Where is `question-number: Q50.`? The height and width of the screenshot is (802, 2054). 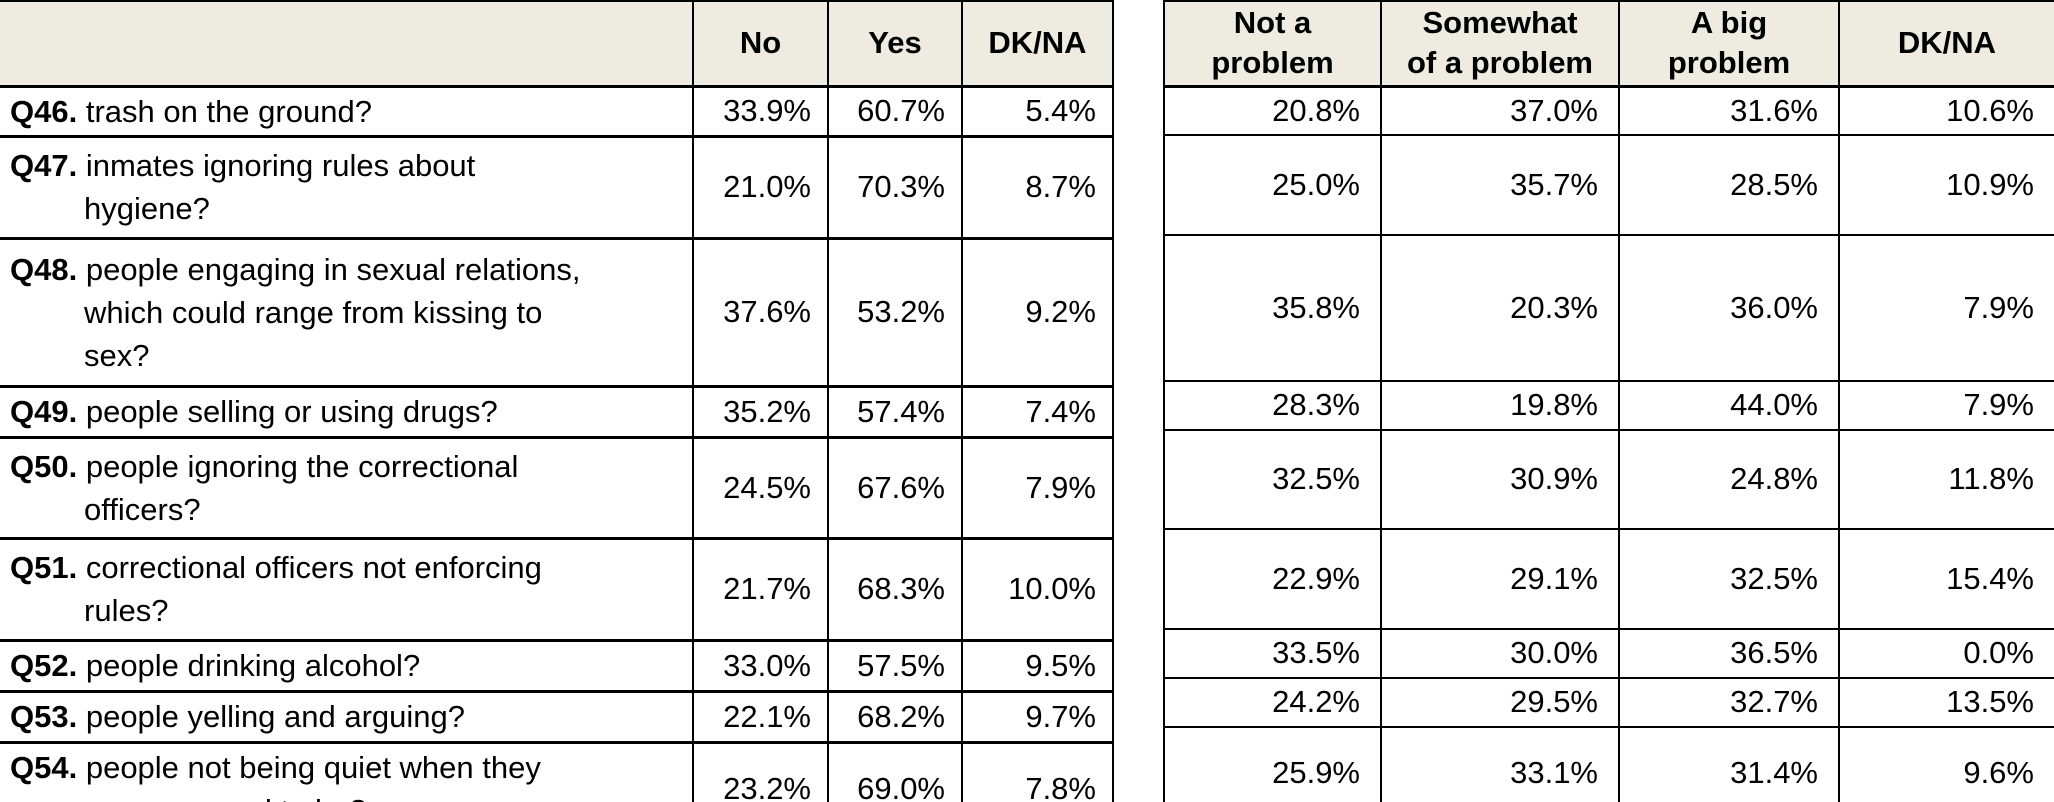
question-number: Q50. is located at coordinates (44, 466).